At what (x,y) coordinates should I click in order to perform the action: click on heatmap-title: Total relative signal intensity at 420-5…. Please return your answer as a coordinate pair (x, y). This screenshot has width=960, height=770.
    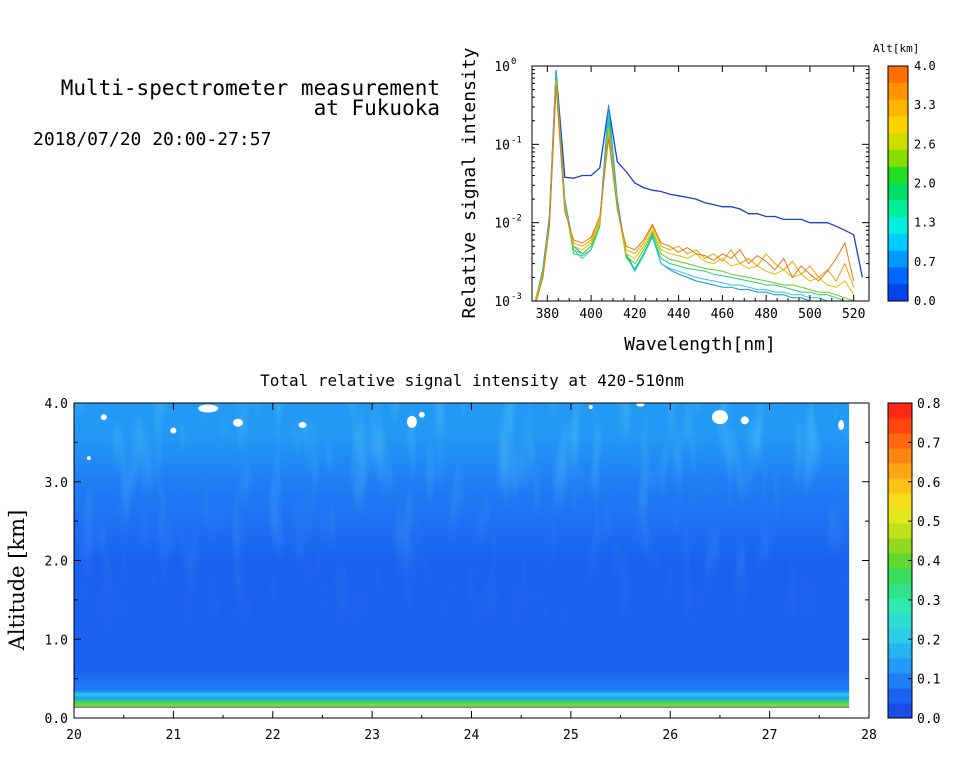
    Looking at the image, I should click on (472, 380).